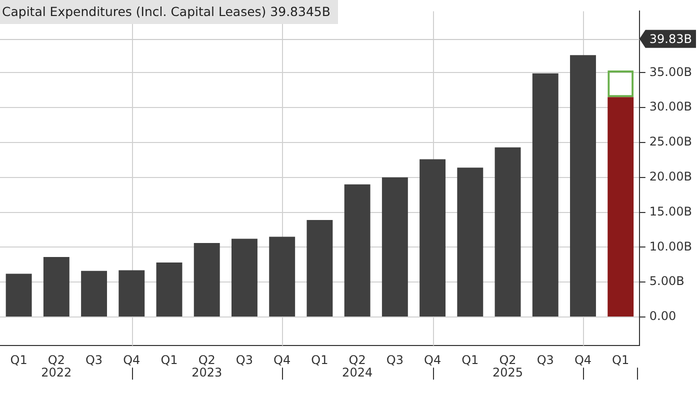 The width and height of the screenshot is (700, 394). I want to click on ref-line-label: 39.83B, so click(670, 39).